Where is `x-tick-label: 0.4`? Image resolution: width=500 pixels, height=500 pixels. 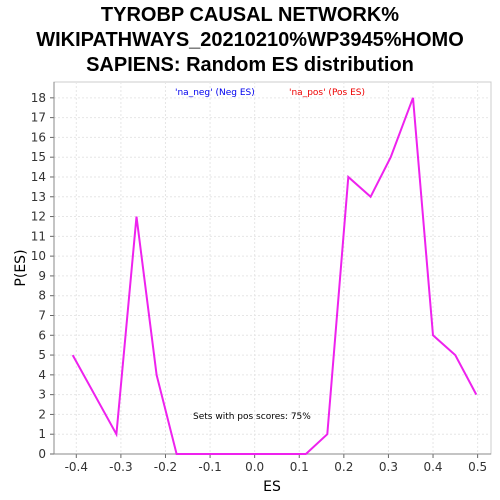 x-tick-label: 0.4 is located at coordinates (432, 467).